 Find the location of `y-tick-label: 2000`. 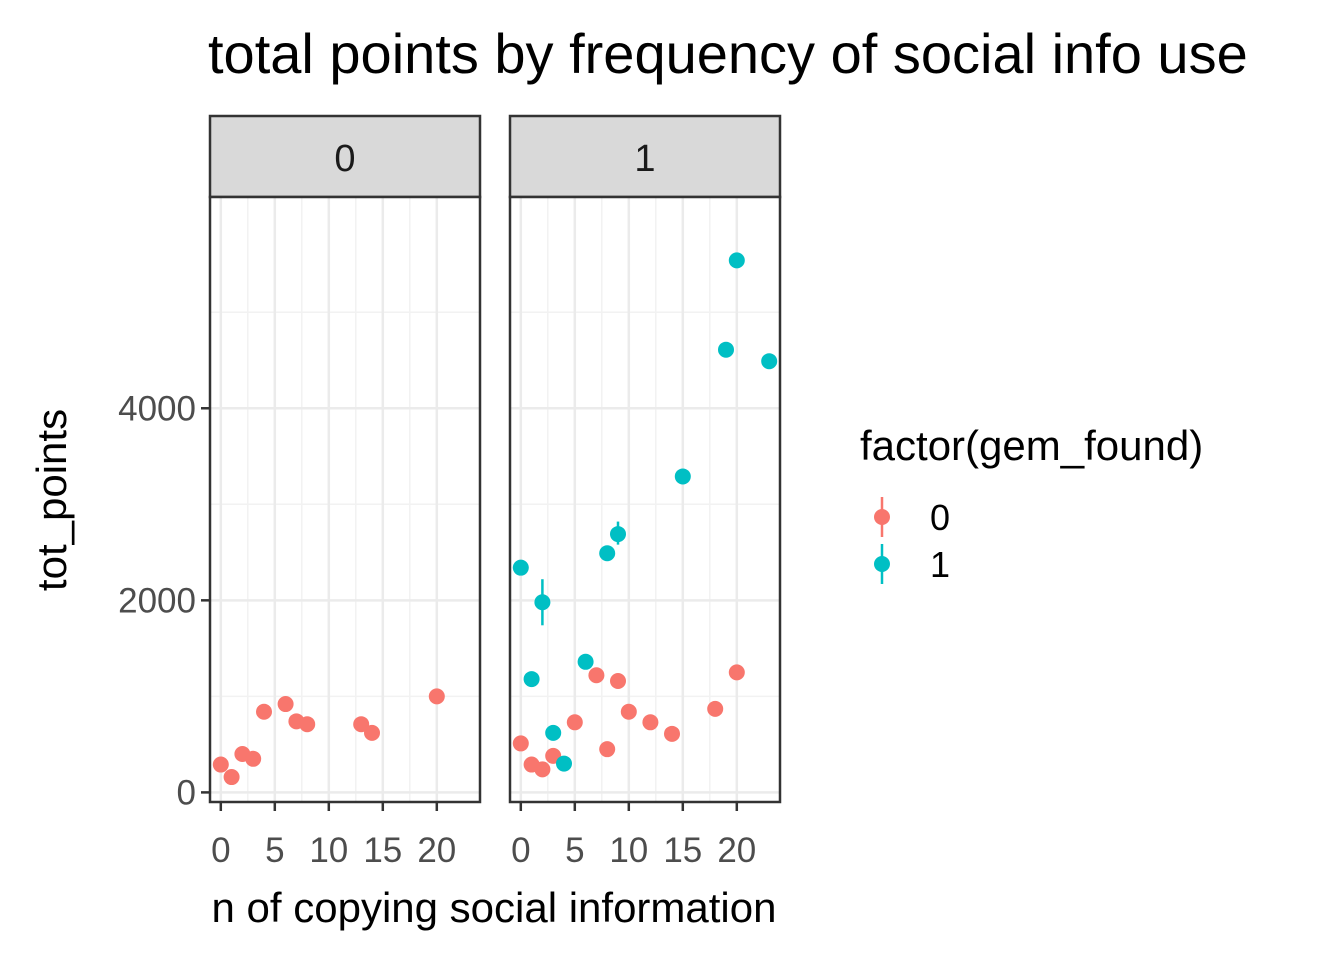

y-tick-label: 2000 is located at coordinates (157, 600).